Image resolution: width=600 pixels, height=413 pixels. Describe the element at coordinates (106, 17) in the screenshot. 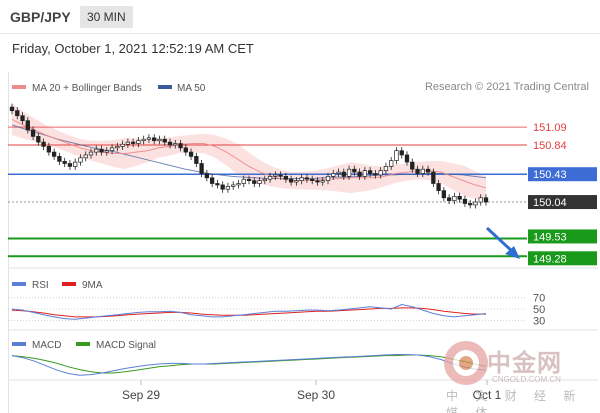

I see `timeframe-button: 30 MIN` at that location.